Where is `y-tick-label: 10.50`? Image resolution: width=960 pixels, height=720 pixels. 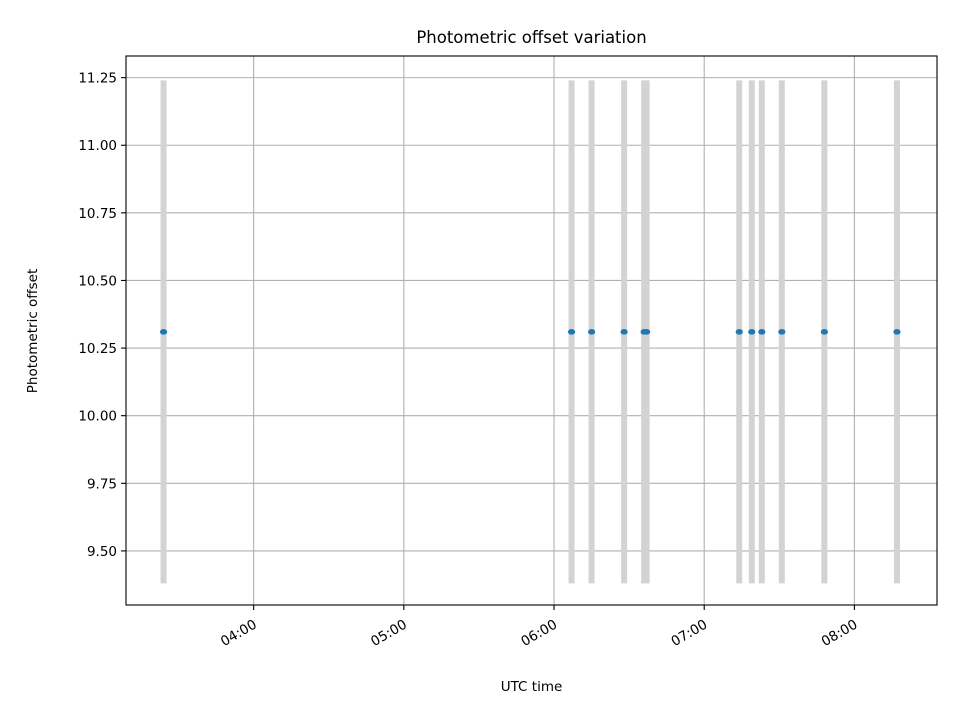 y-tick-label: 10.50 is located at coordinates (97, 281).